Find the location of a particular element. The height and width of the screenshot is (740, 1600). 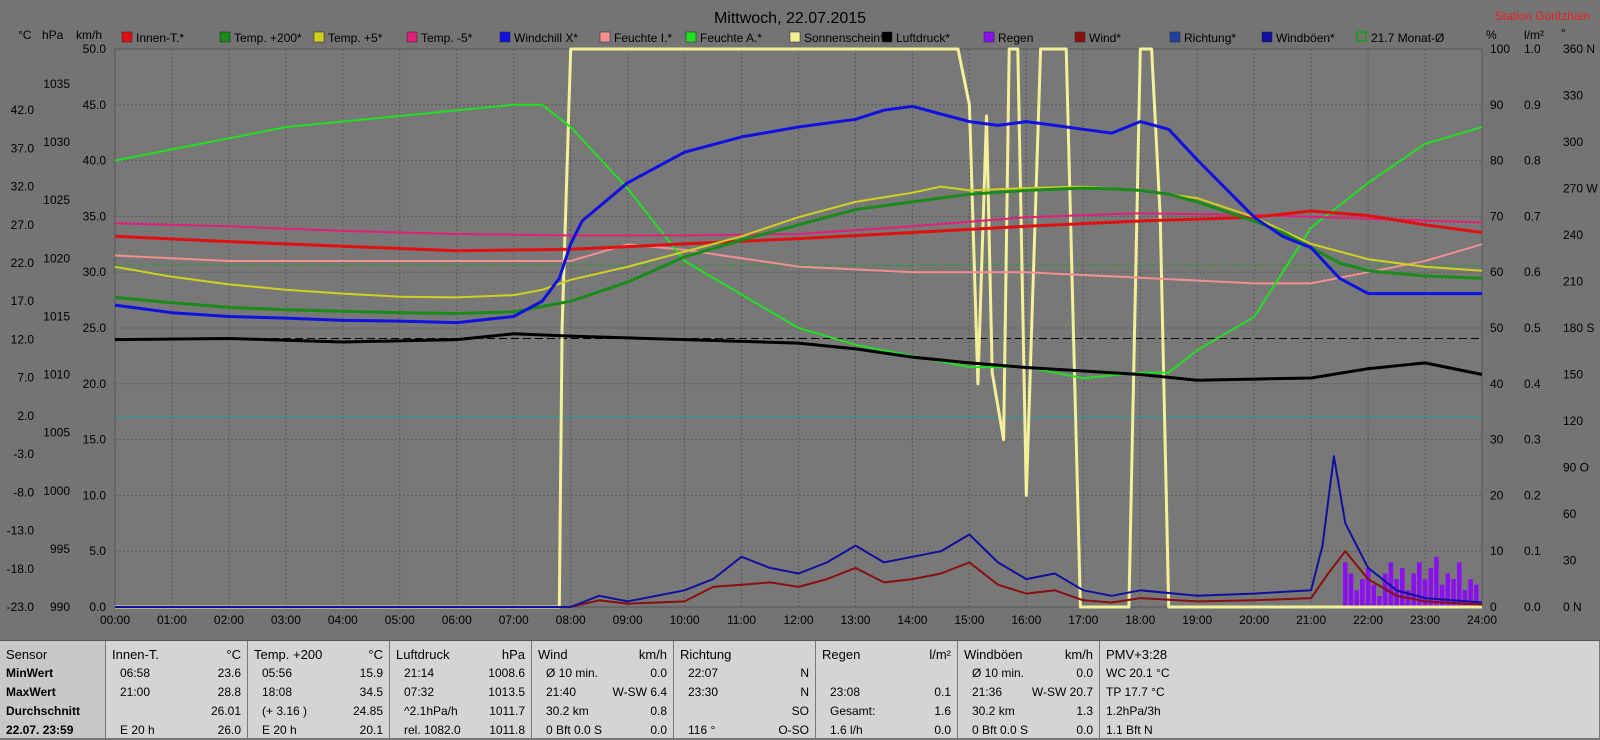

table-row: 116 ° O-SO is located at coordinates (744, 730).